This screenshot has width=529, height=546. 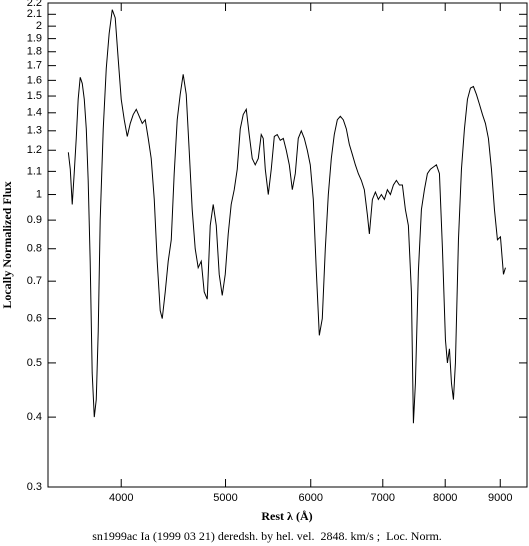 What do you see at coordinates (383, 498) in the screenshot?
I see `x-tick-label: 7000` at bounding box center [383, 498].